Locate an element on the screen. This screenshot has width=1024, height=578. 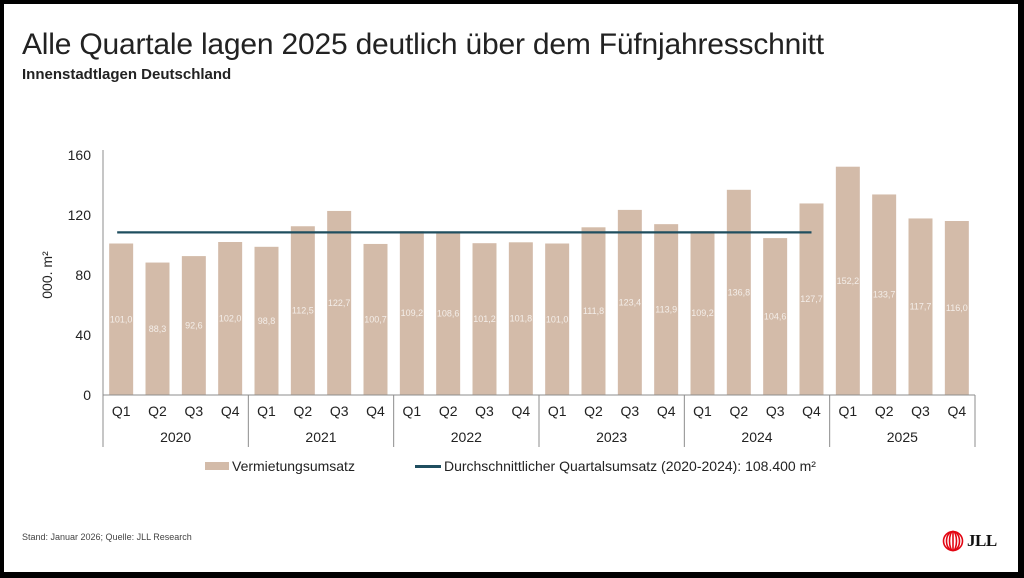
bar-data-label: 133,7 is located at coordinates (884, 295).